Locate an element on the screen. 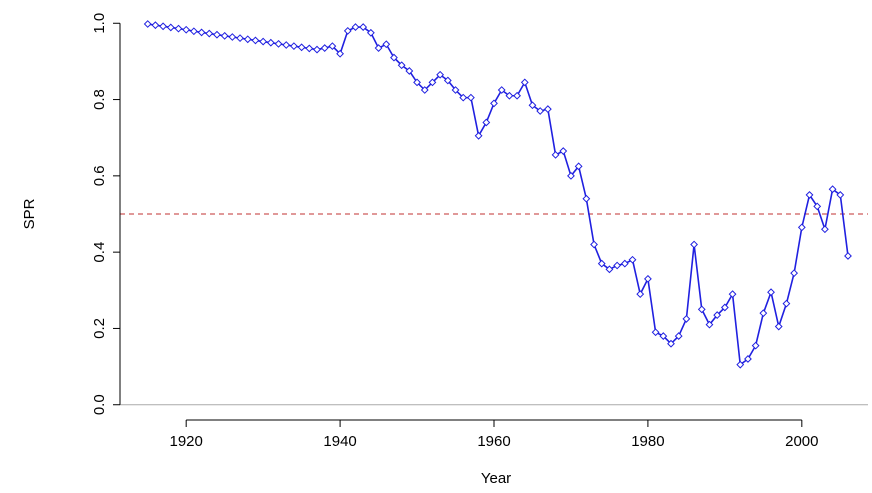 This screenshot has width=872, height=493. y-tick-label: 0.6 is located at coordinates (99, 175).